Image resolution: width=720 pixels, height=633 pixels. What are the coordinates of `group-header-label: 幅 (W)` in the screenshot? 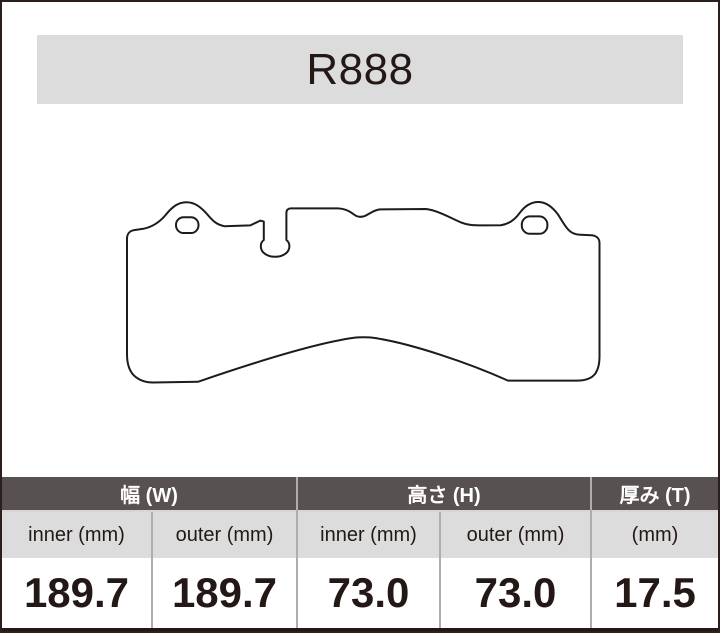 It's located at (149, 496).